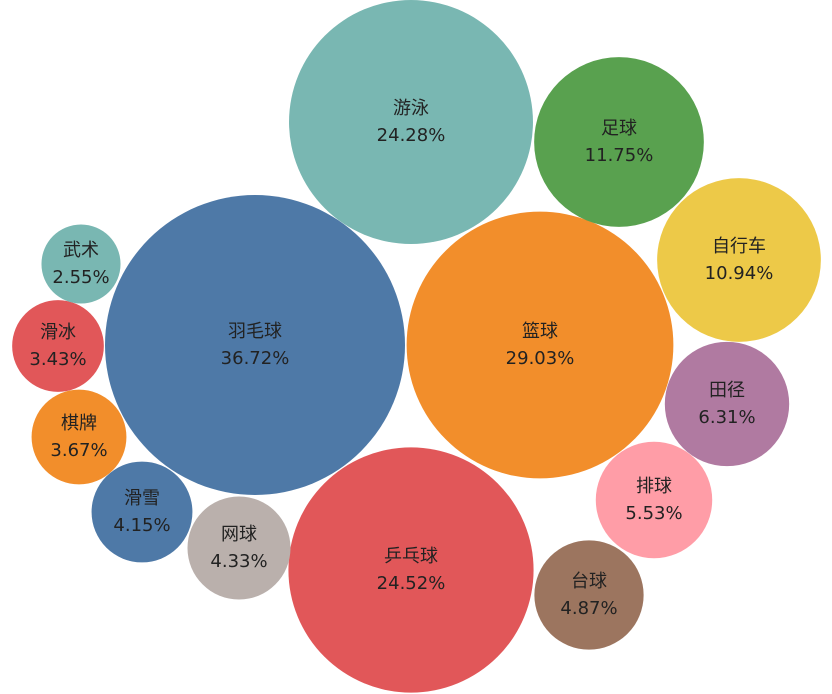 The width and height of the screenshot is (832, 694). What do you see at coordinates (239, 534) in the screenshot?
I see `bubble-name: 网球` at bounding box center [239, 534].